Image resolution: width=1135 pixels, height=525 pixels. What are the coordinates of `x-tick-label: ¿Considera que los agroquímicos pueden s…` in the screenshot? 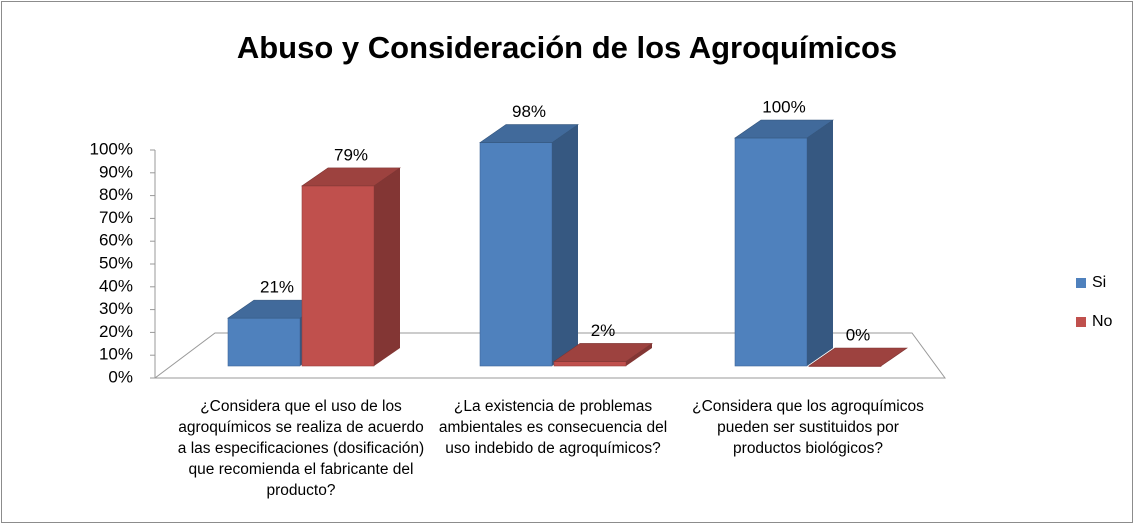 It's located at (808, 427).